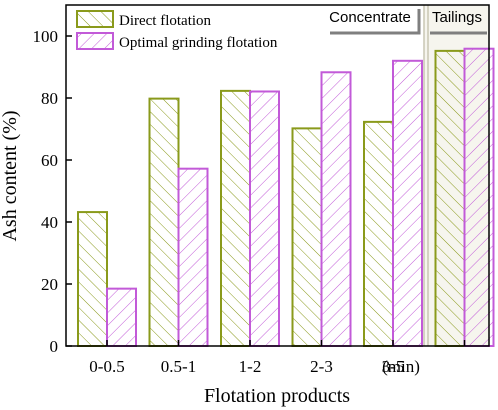 The width and height of the screenshot is (498, 410). Describe the element at coordinates (95, 41) in the screenshot. I see `legend-swatch-grinding` at that location.